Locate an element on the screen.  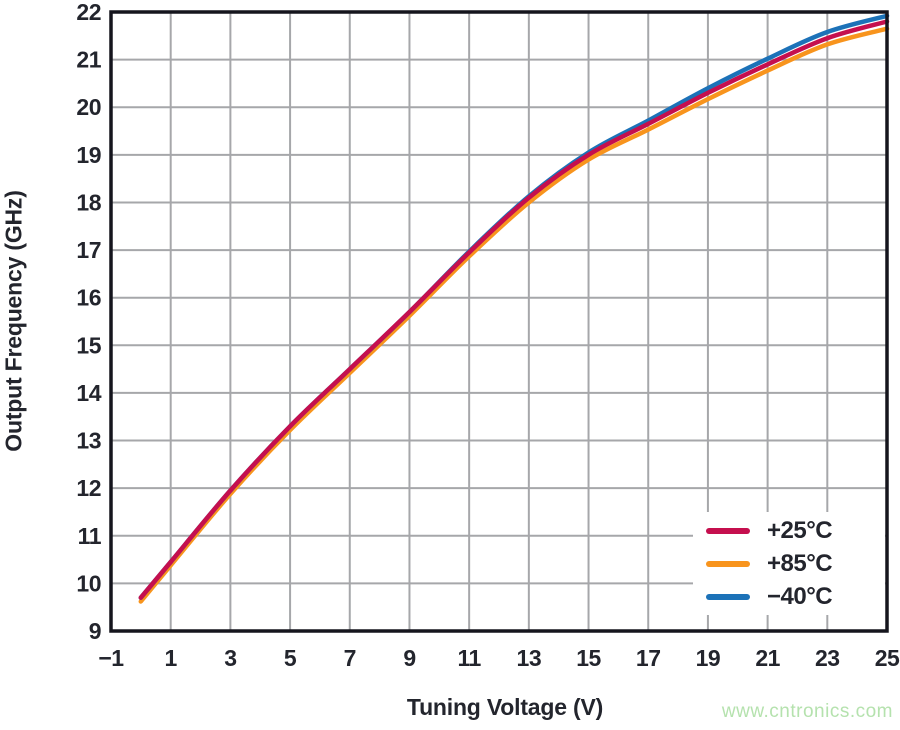
x-tick-label: −1 is located at coordinates (111, 658).